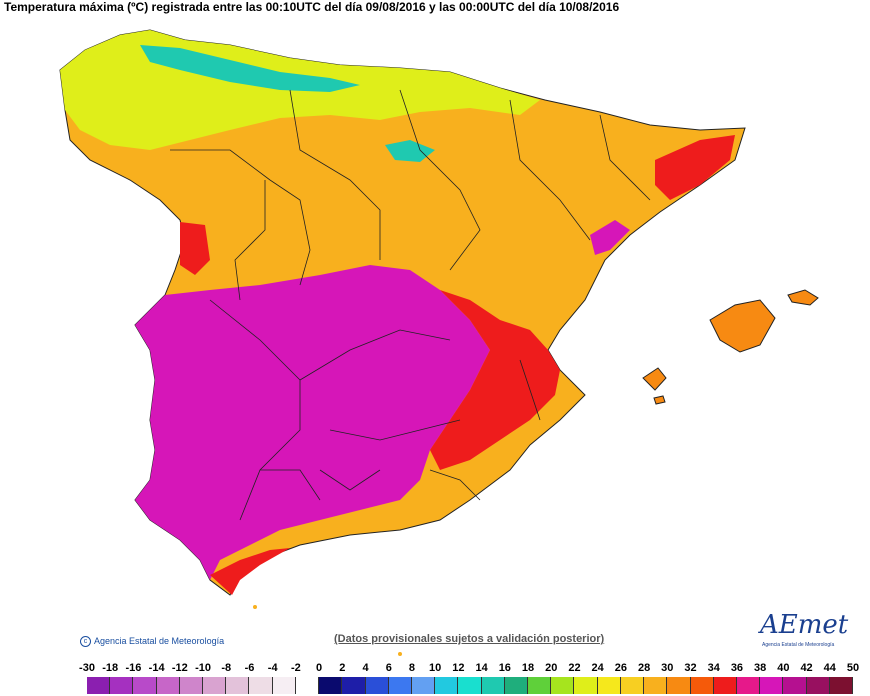 The height and width of the screenshot is (696, 870). I want to click on legend-tick-label: 0, so click(319, 668).